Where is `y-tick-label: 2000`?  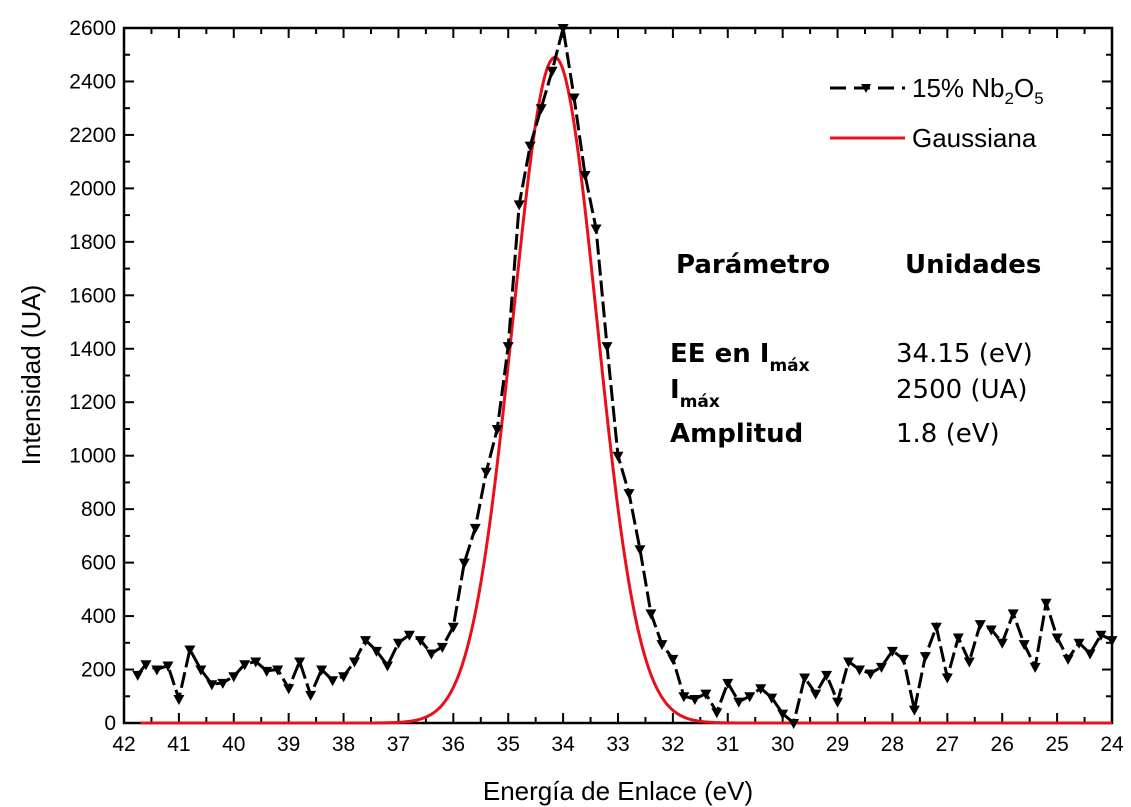 y-tick-label: 2000 is located at coordinates (92, 188).